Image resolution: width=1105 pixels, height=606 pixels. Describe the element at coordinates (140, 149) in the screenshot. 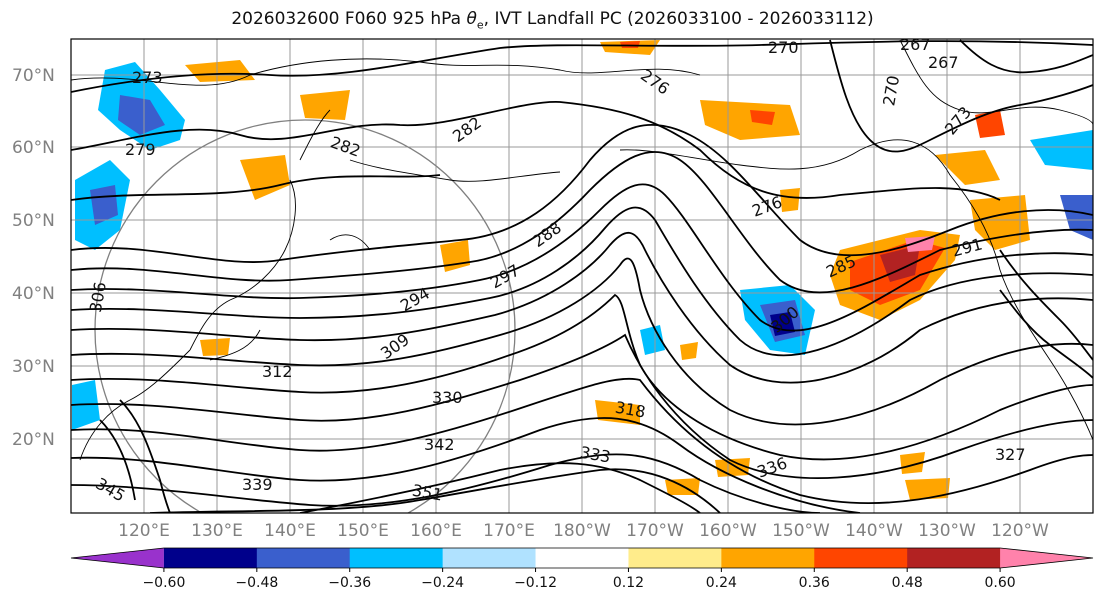

I see `contour-label: 279` at that location.